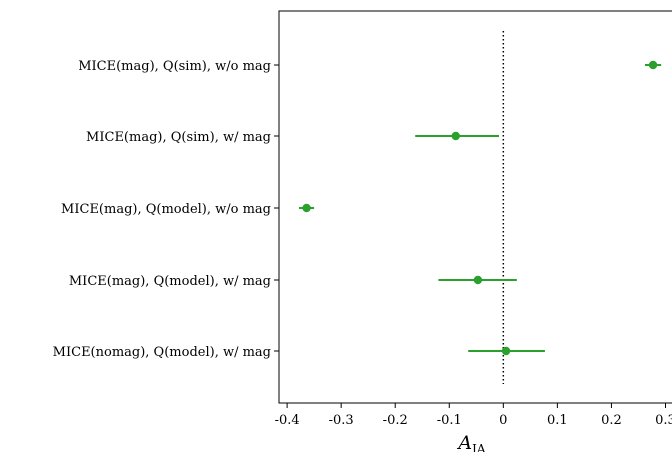 The image size is (672, 452). I want to click on x-axis-label-sub: IA, so click(479, 447).